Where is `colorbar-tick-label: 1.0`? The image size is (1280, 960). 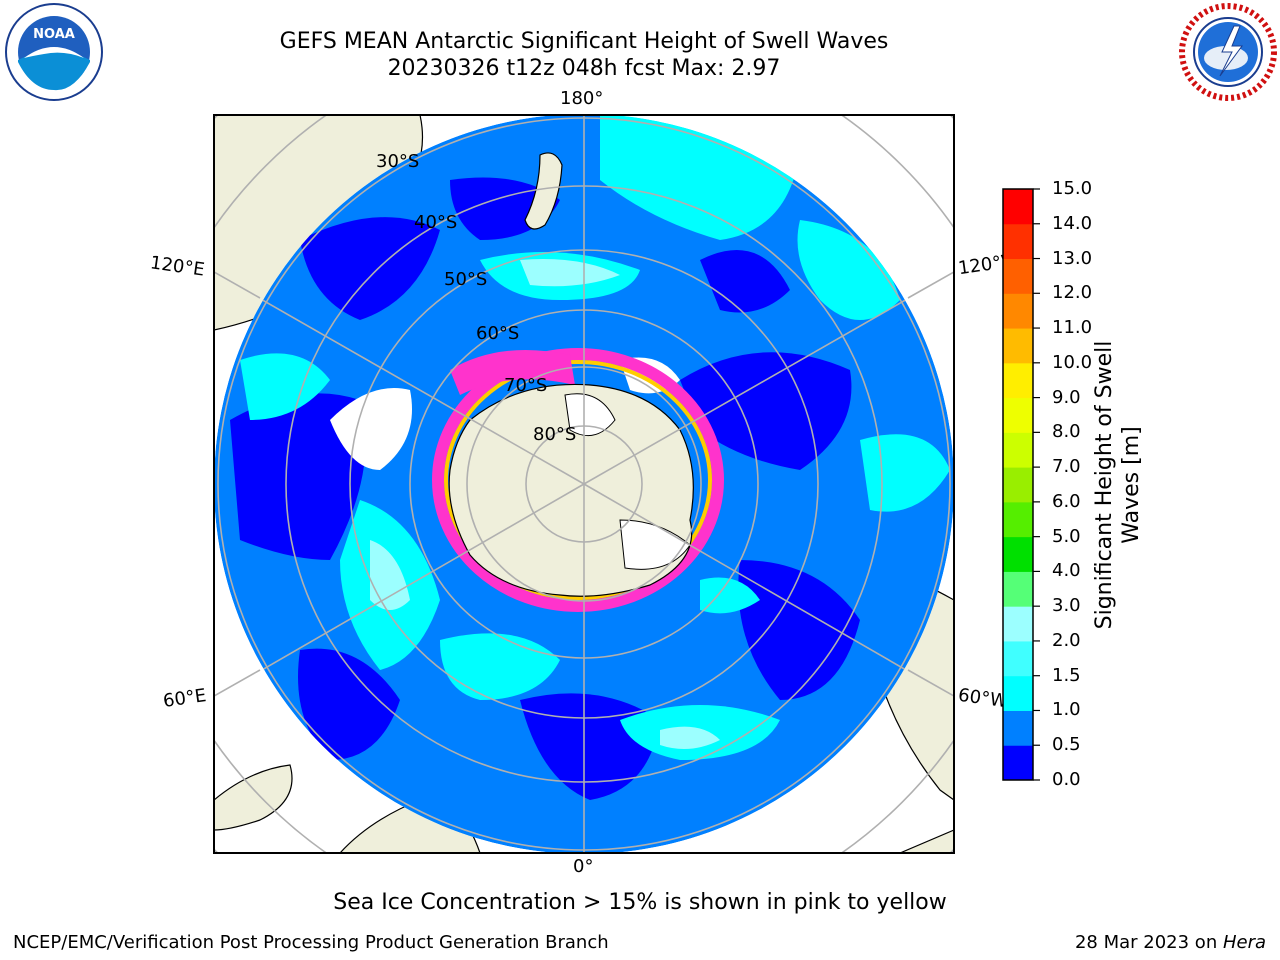
colorbar-tick-label: 1.0 is located at coordinates (1066, 710).